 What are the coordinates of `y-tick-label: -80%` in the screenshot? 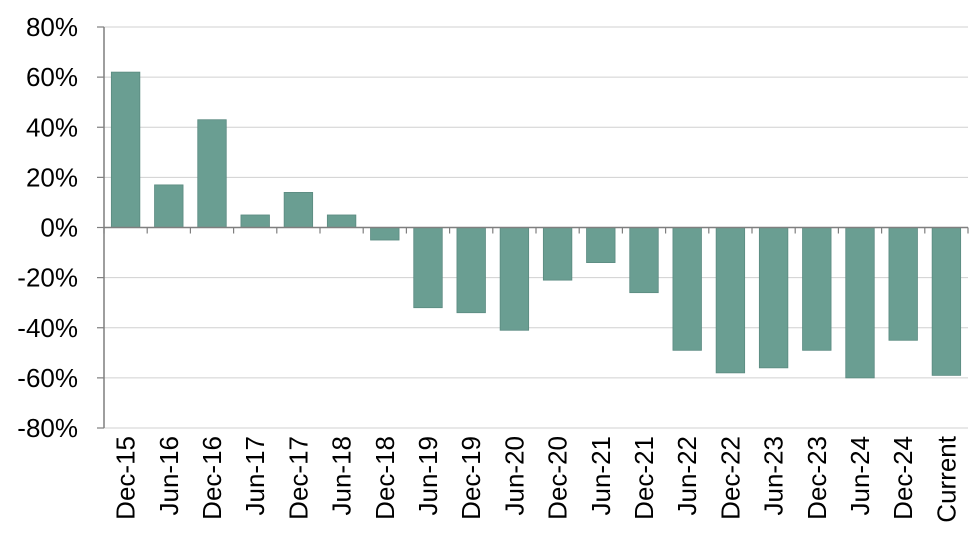 It's located at (47, 428).